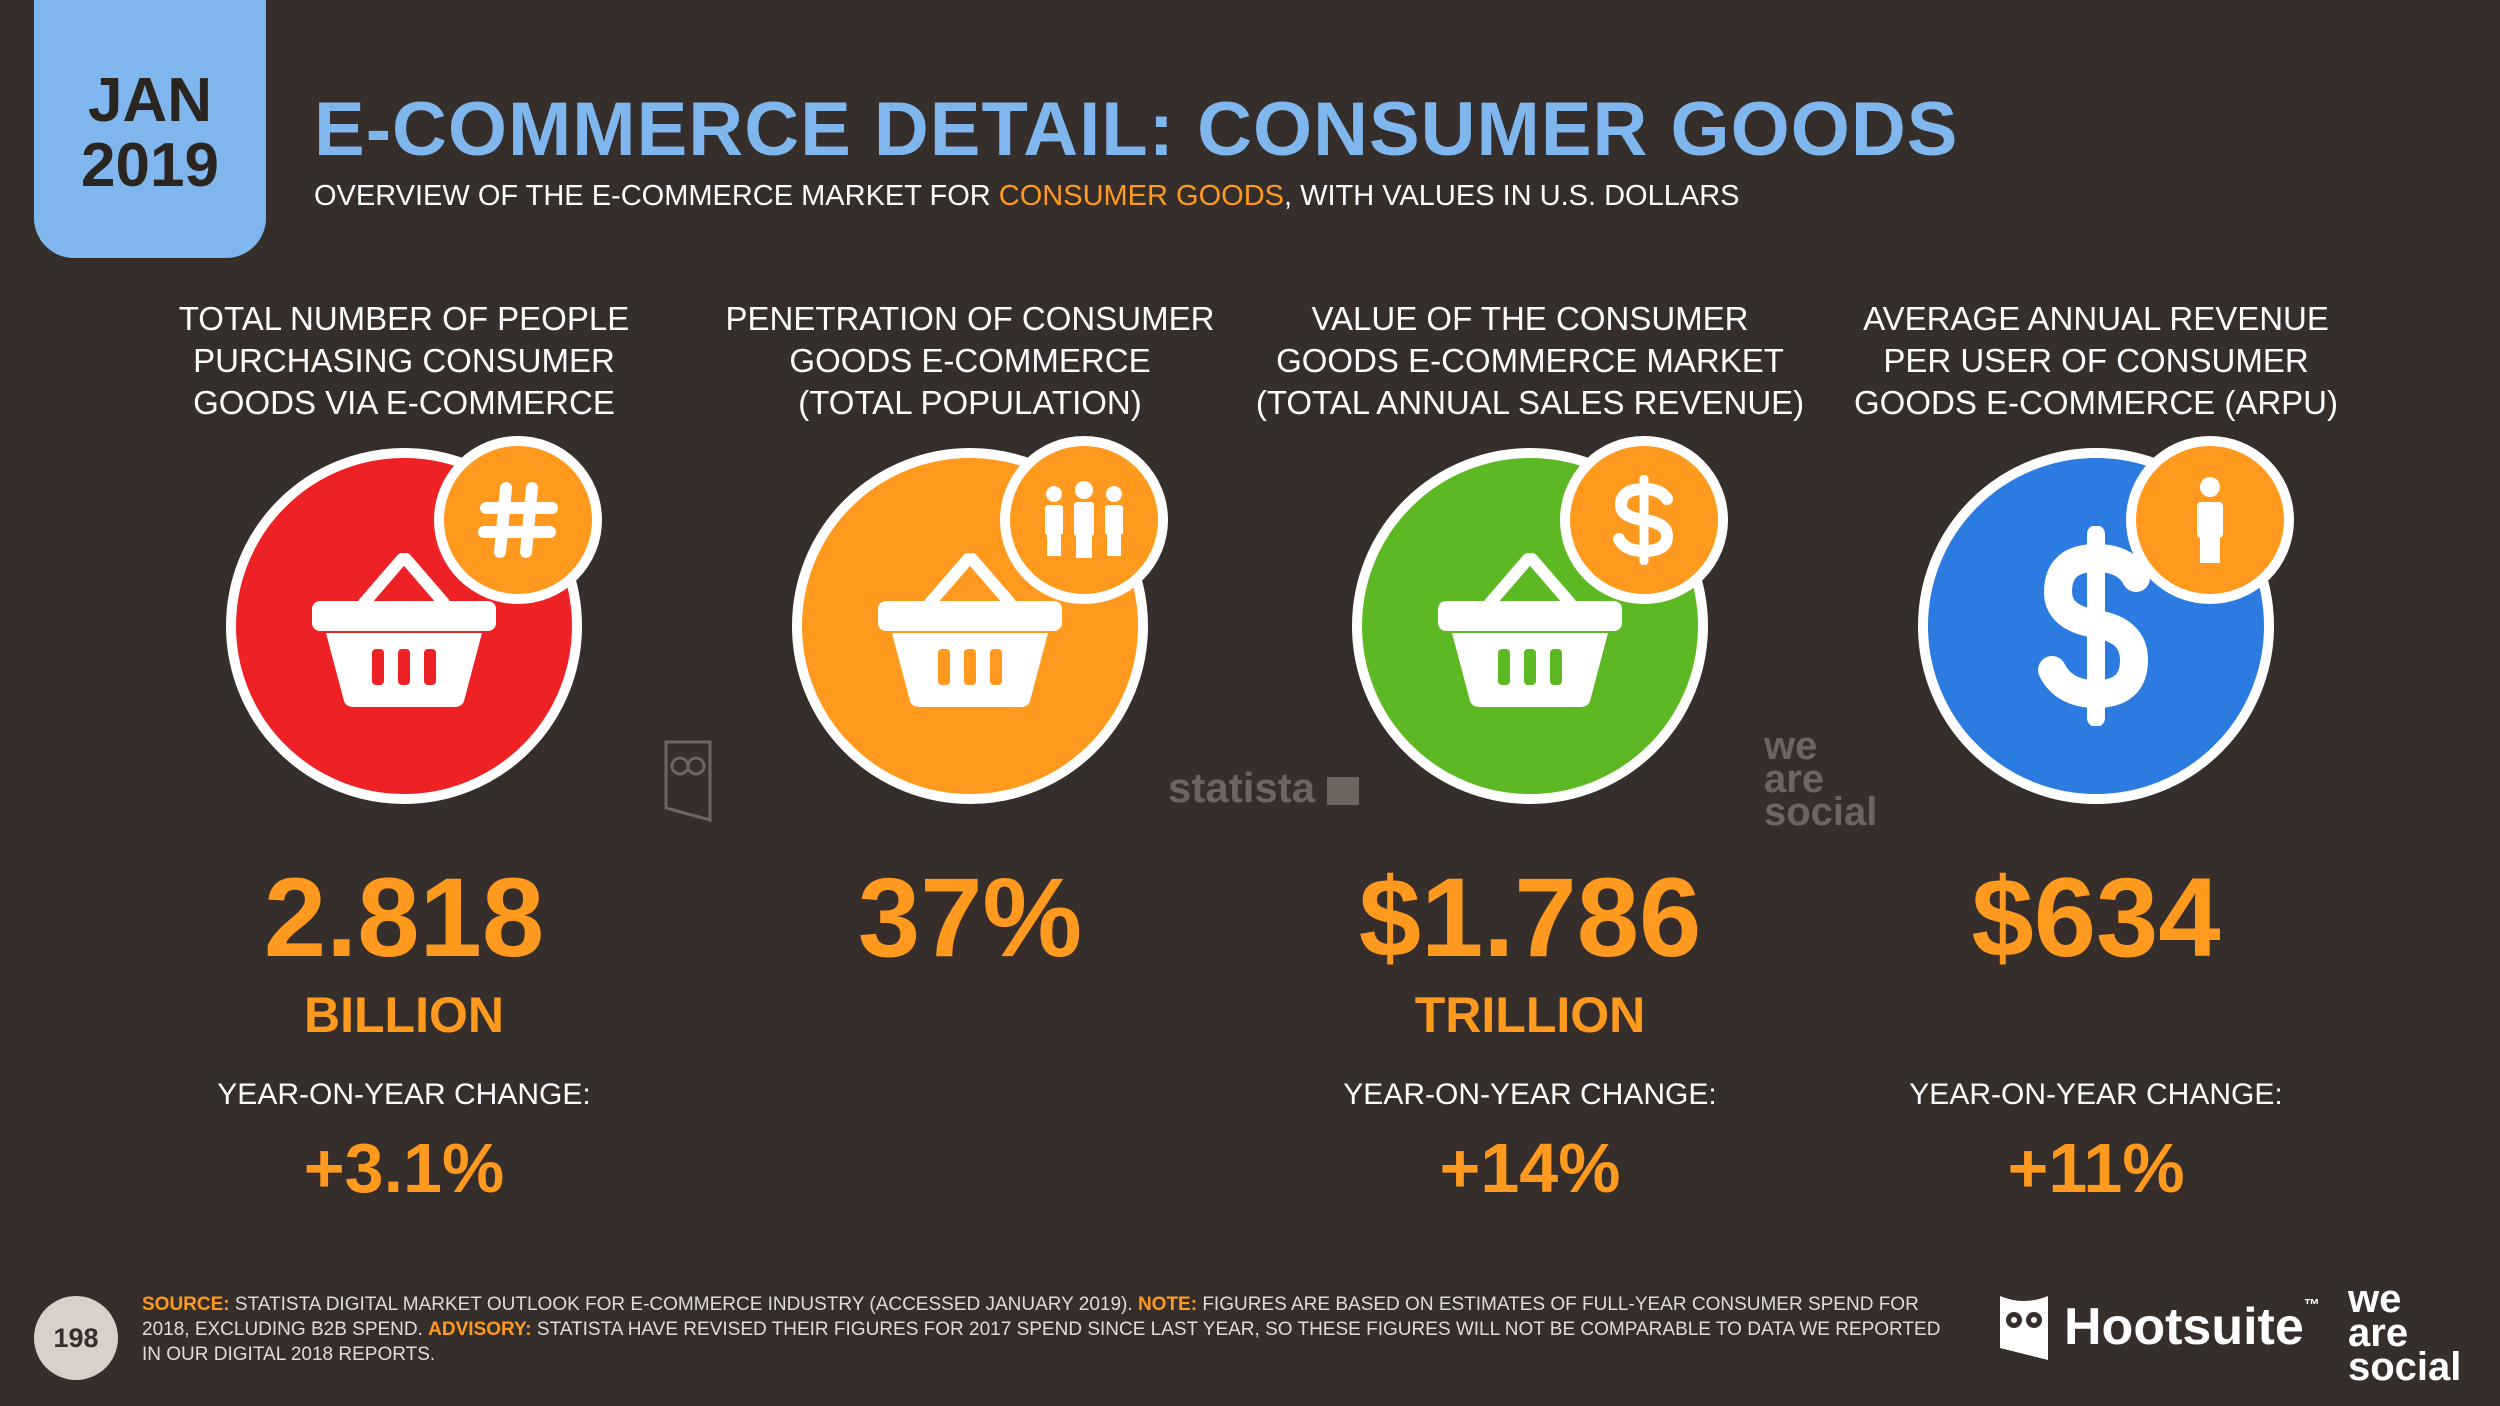  I want to click on source-label: SOURCE:, so click(186, 1304).